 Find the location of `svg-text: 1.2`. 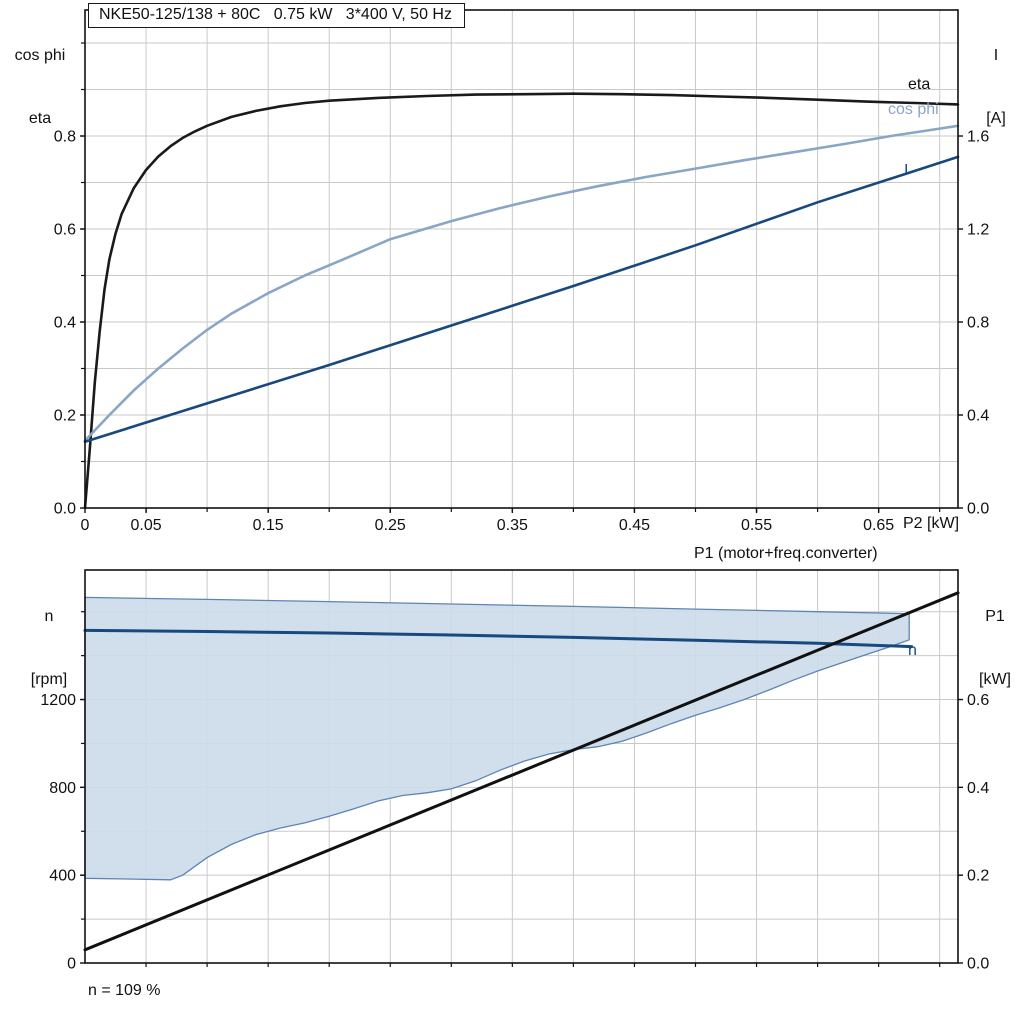

svg-text: 1.2 is located at coordinates (978, 230).